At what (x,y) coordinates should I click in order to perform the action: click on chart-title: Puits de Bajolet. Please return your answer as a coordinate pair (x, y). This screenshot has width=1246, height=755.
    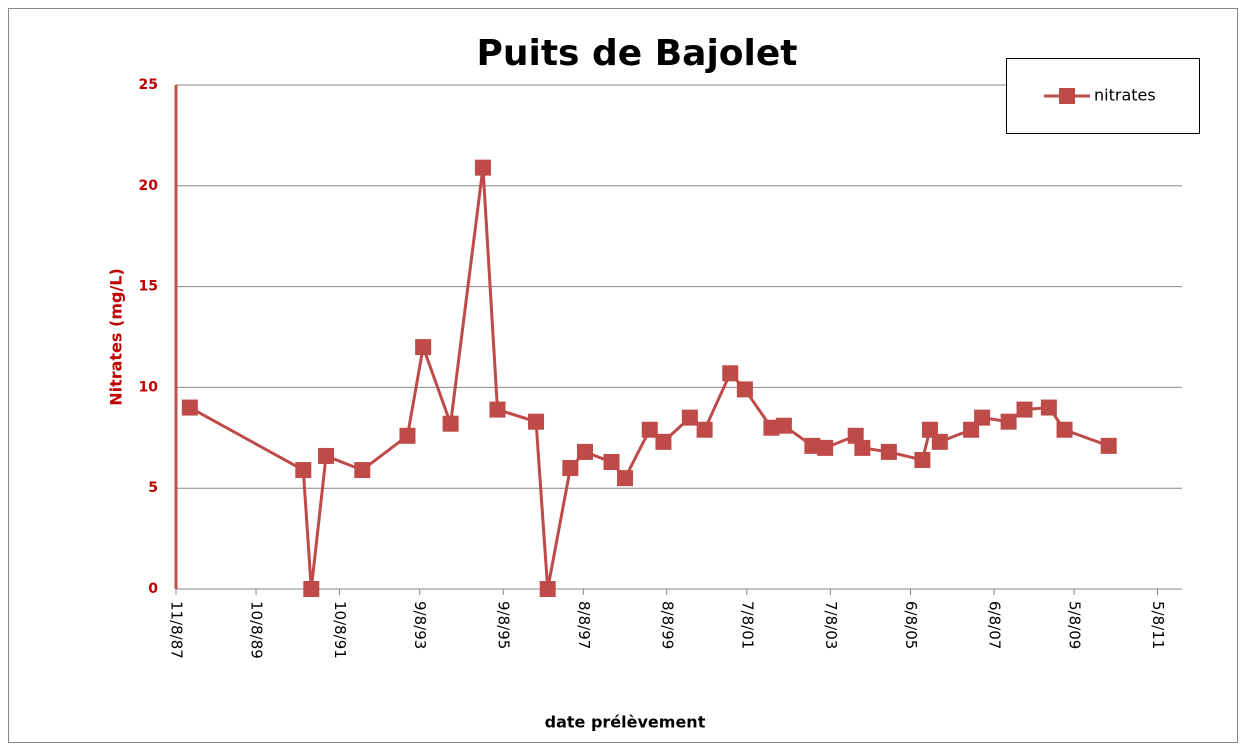
    Looking at the image, I should click on (636, 53).